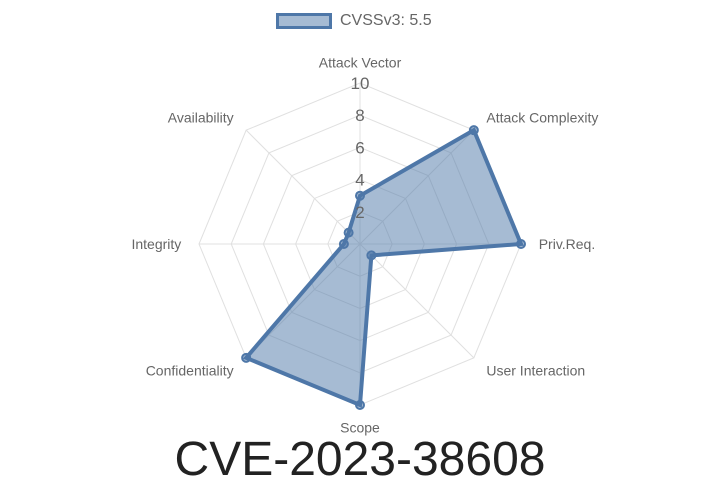 This screenshot has width=720, height=504. Describe the element at coordinates (359, 180) in the screenshot. I see `tick-label: 4` at that location.